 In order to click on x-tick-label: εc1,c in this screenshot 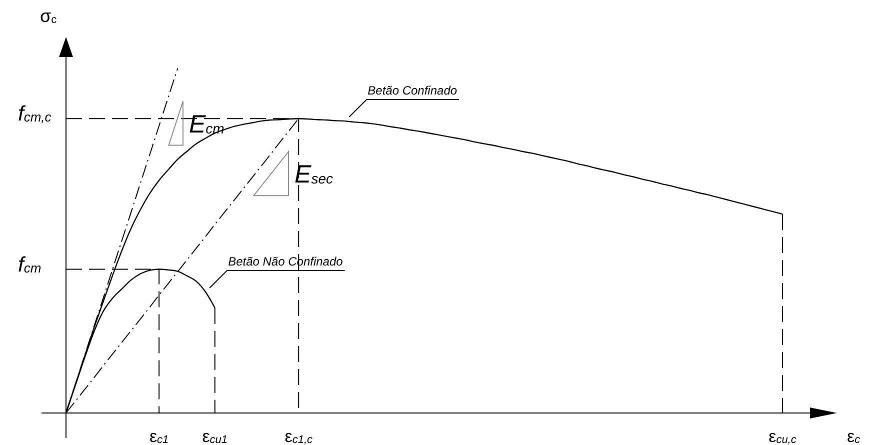, I will do `click(299, 436)`.